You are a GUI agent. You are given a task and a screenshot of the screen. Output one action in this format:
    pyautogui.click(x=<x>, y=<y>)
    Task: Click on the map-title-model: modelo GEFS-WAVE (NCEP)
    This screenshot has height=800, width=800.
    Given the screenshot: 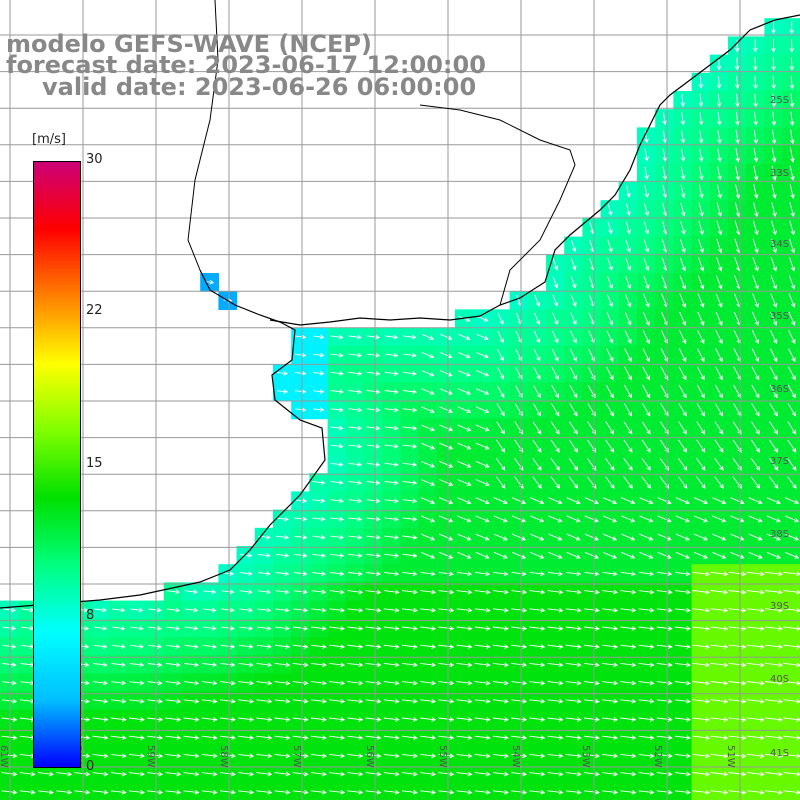 What is the action you would take?
    pyautogui.click(x=189, y=44)
    